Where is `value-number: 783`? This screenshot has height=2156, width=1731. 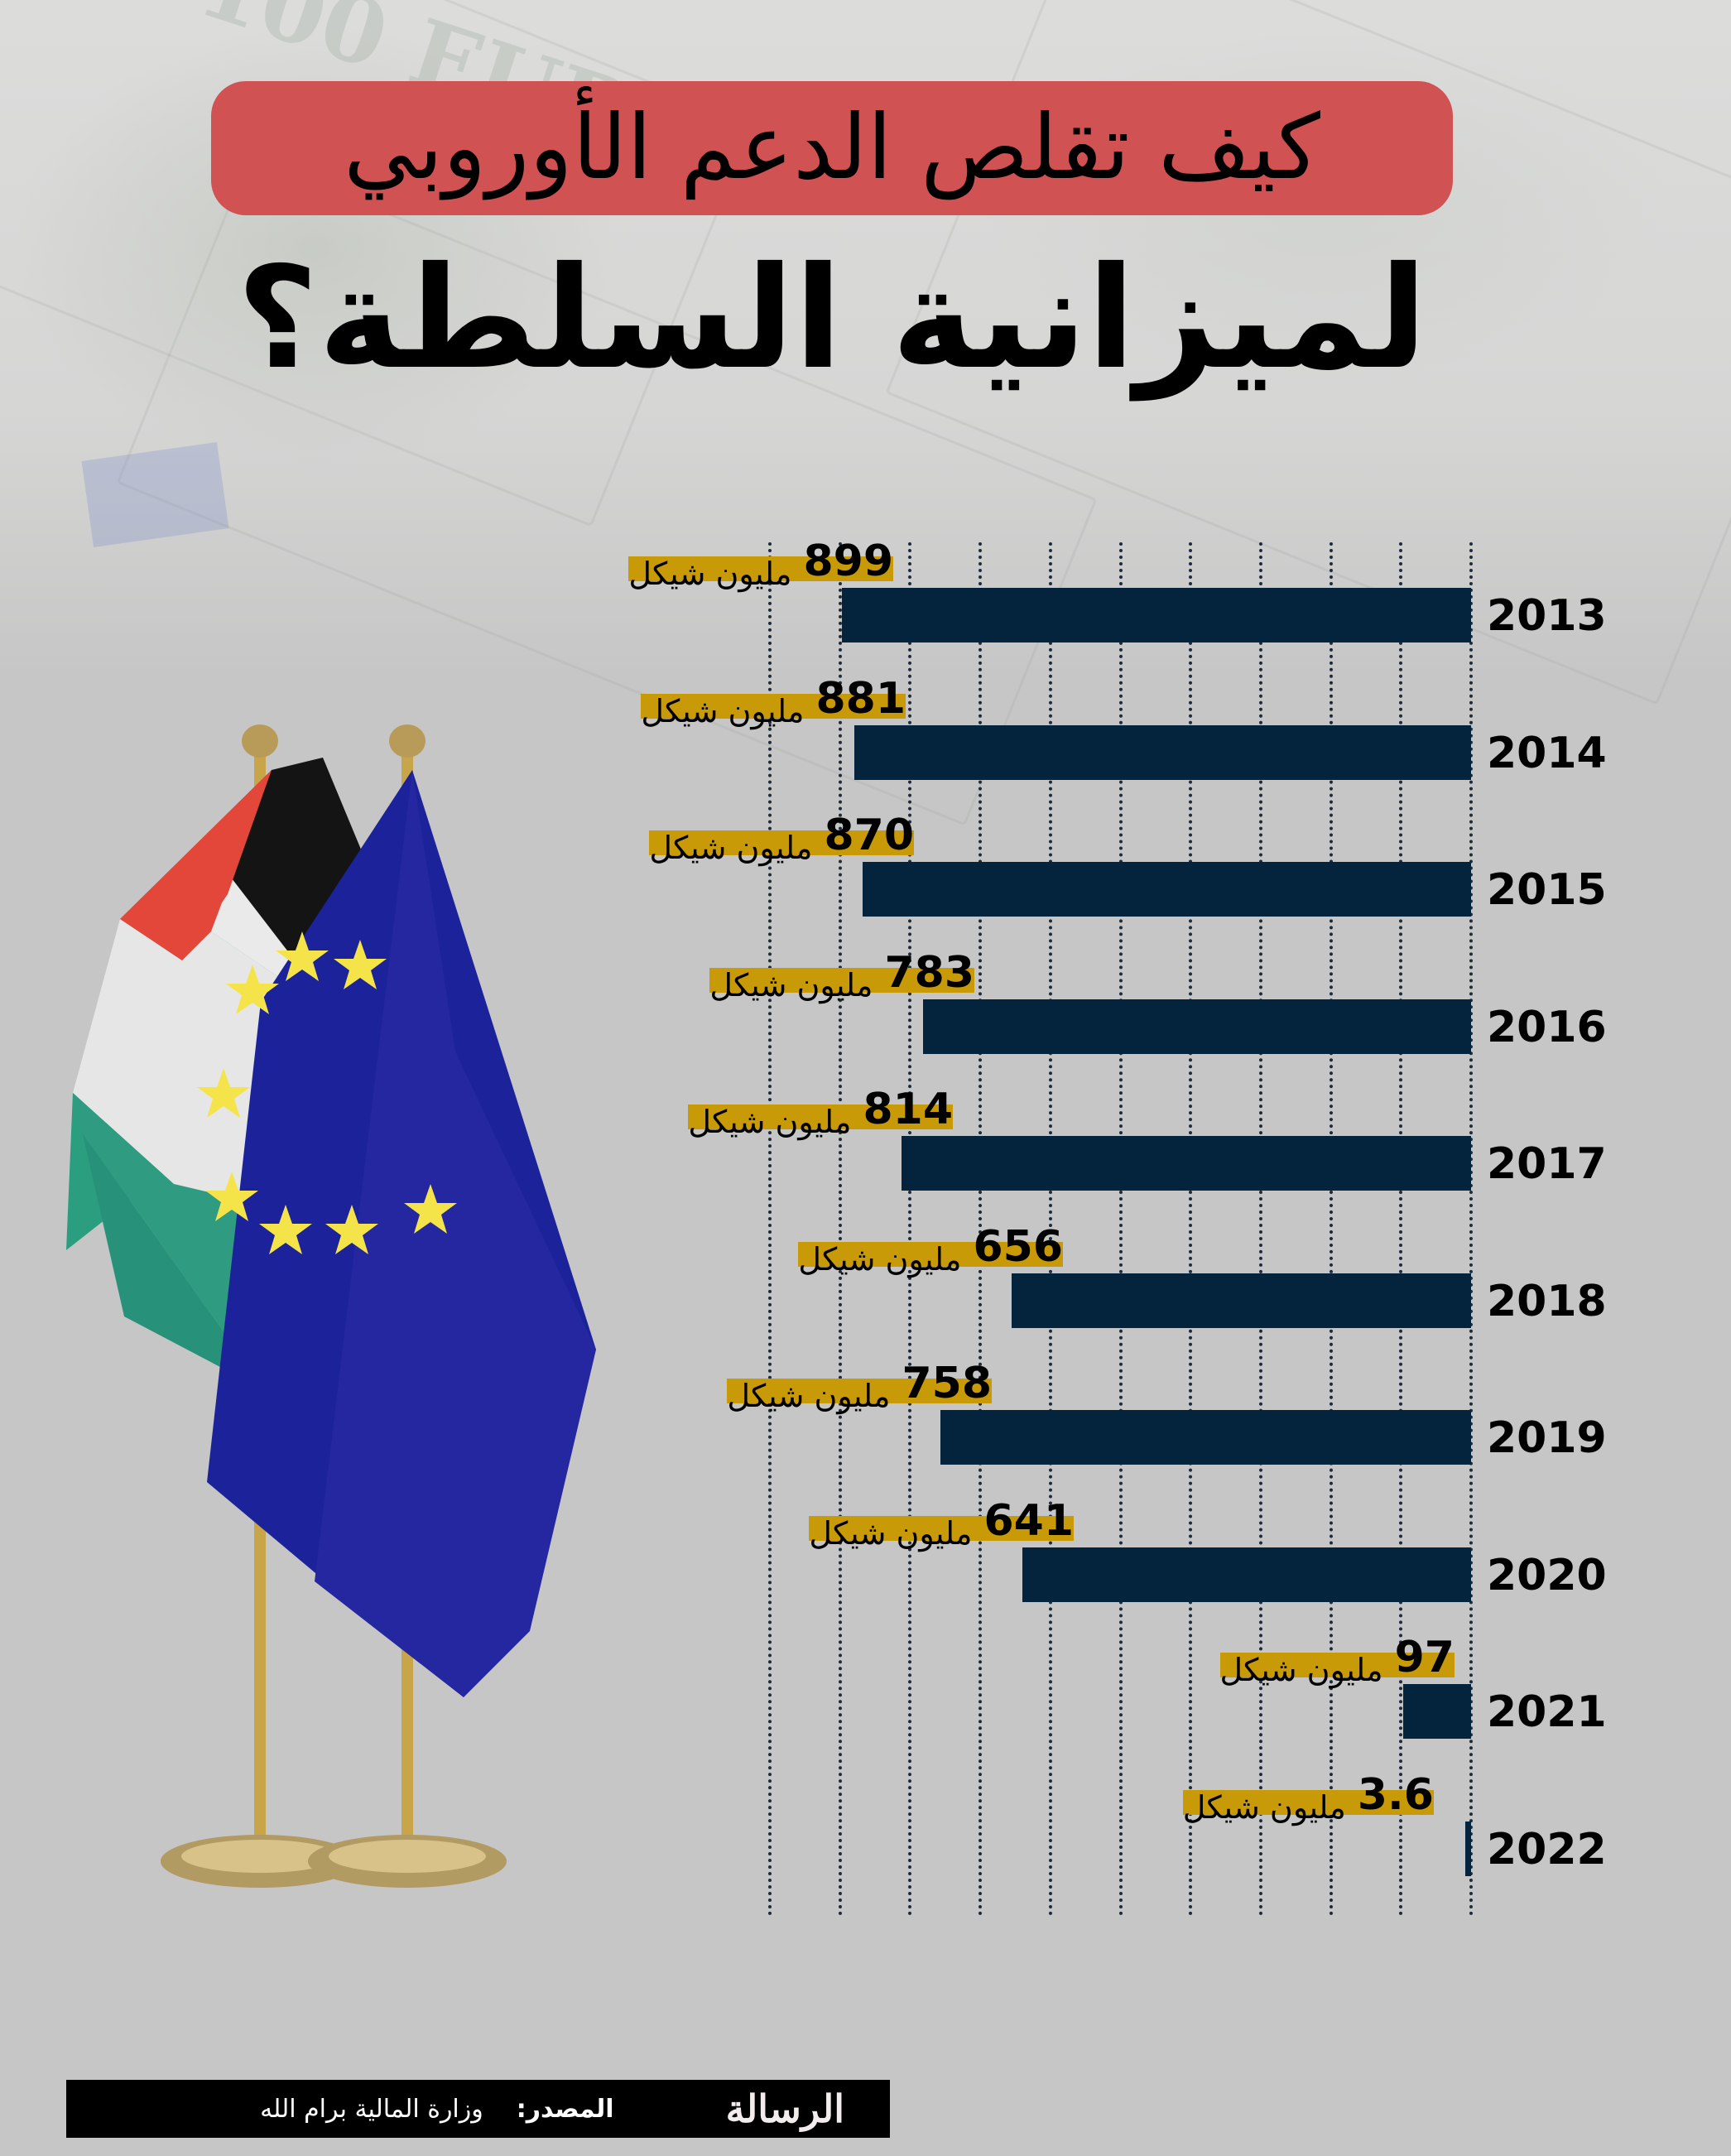
value-number: 783 is located at coordinates (929, 973).